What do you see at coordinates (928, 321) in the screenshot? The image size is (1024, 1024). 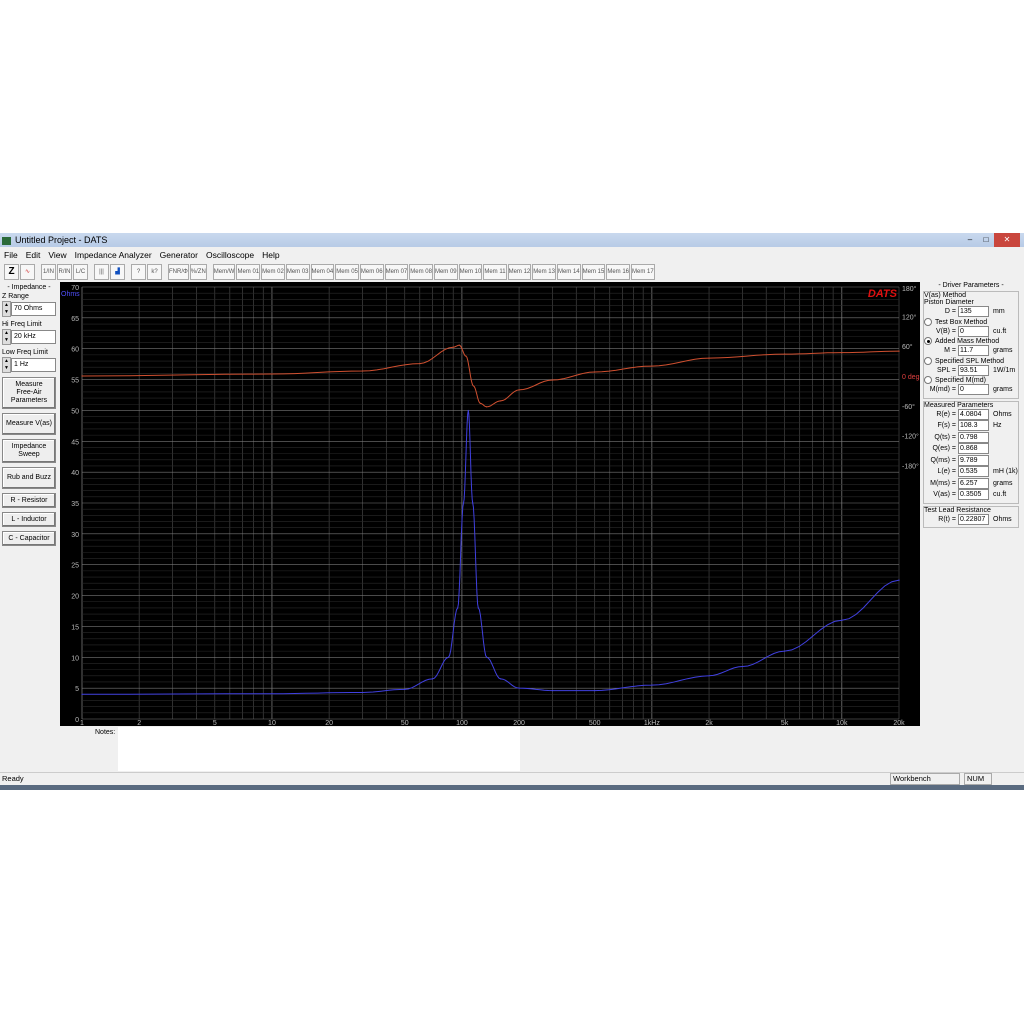 I see `test-box-radio` at bounding box center [928, 321].